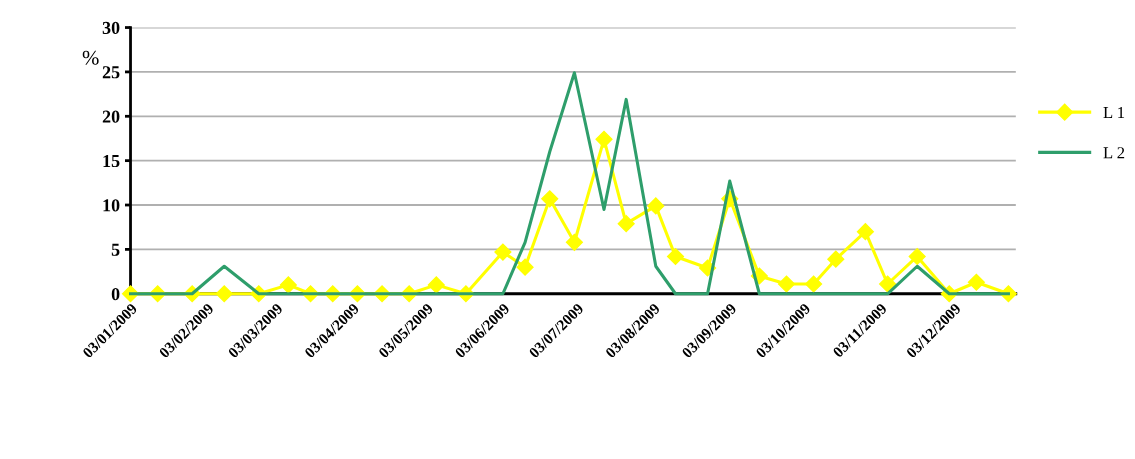 This screenshot has height=459, width=1135. Describe the element at coordinates (1114, 112) in the screenshot. I see `legend-label: L 1` at that location.